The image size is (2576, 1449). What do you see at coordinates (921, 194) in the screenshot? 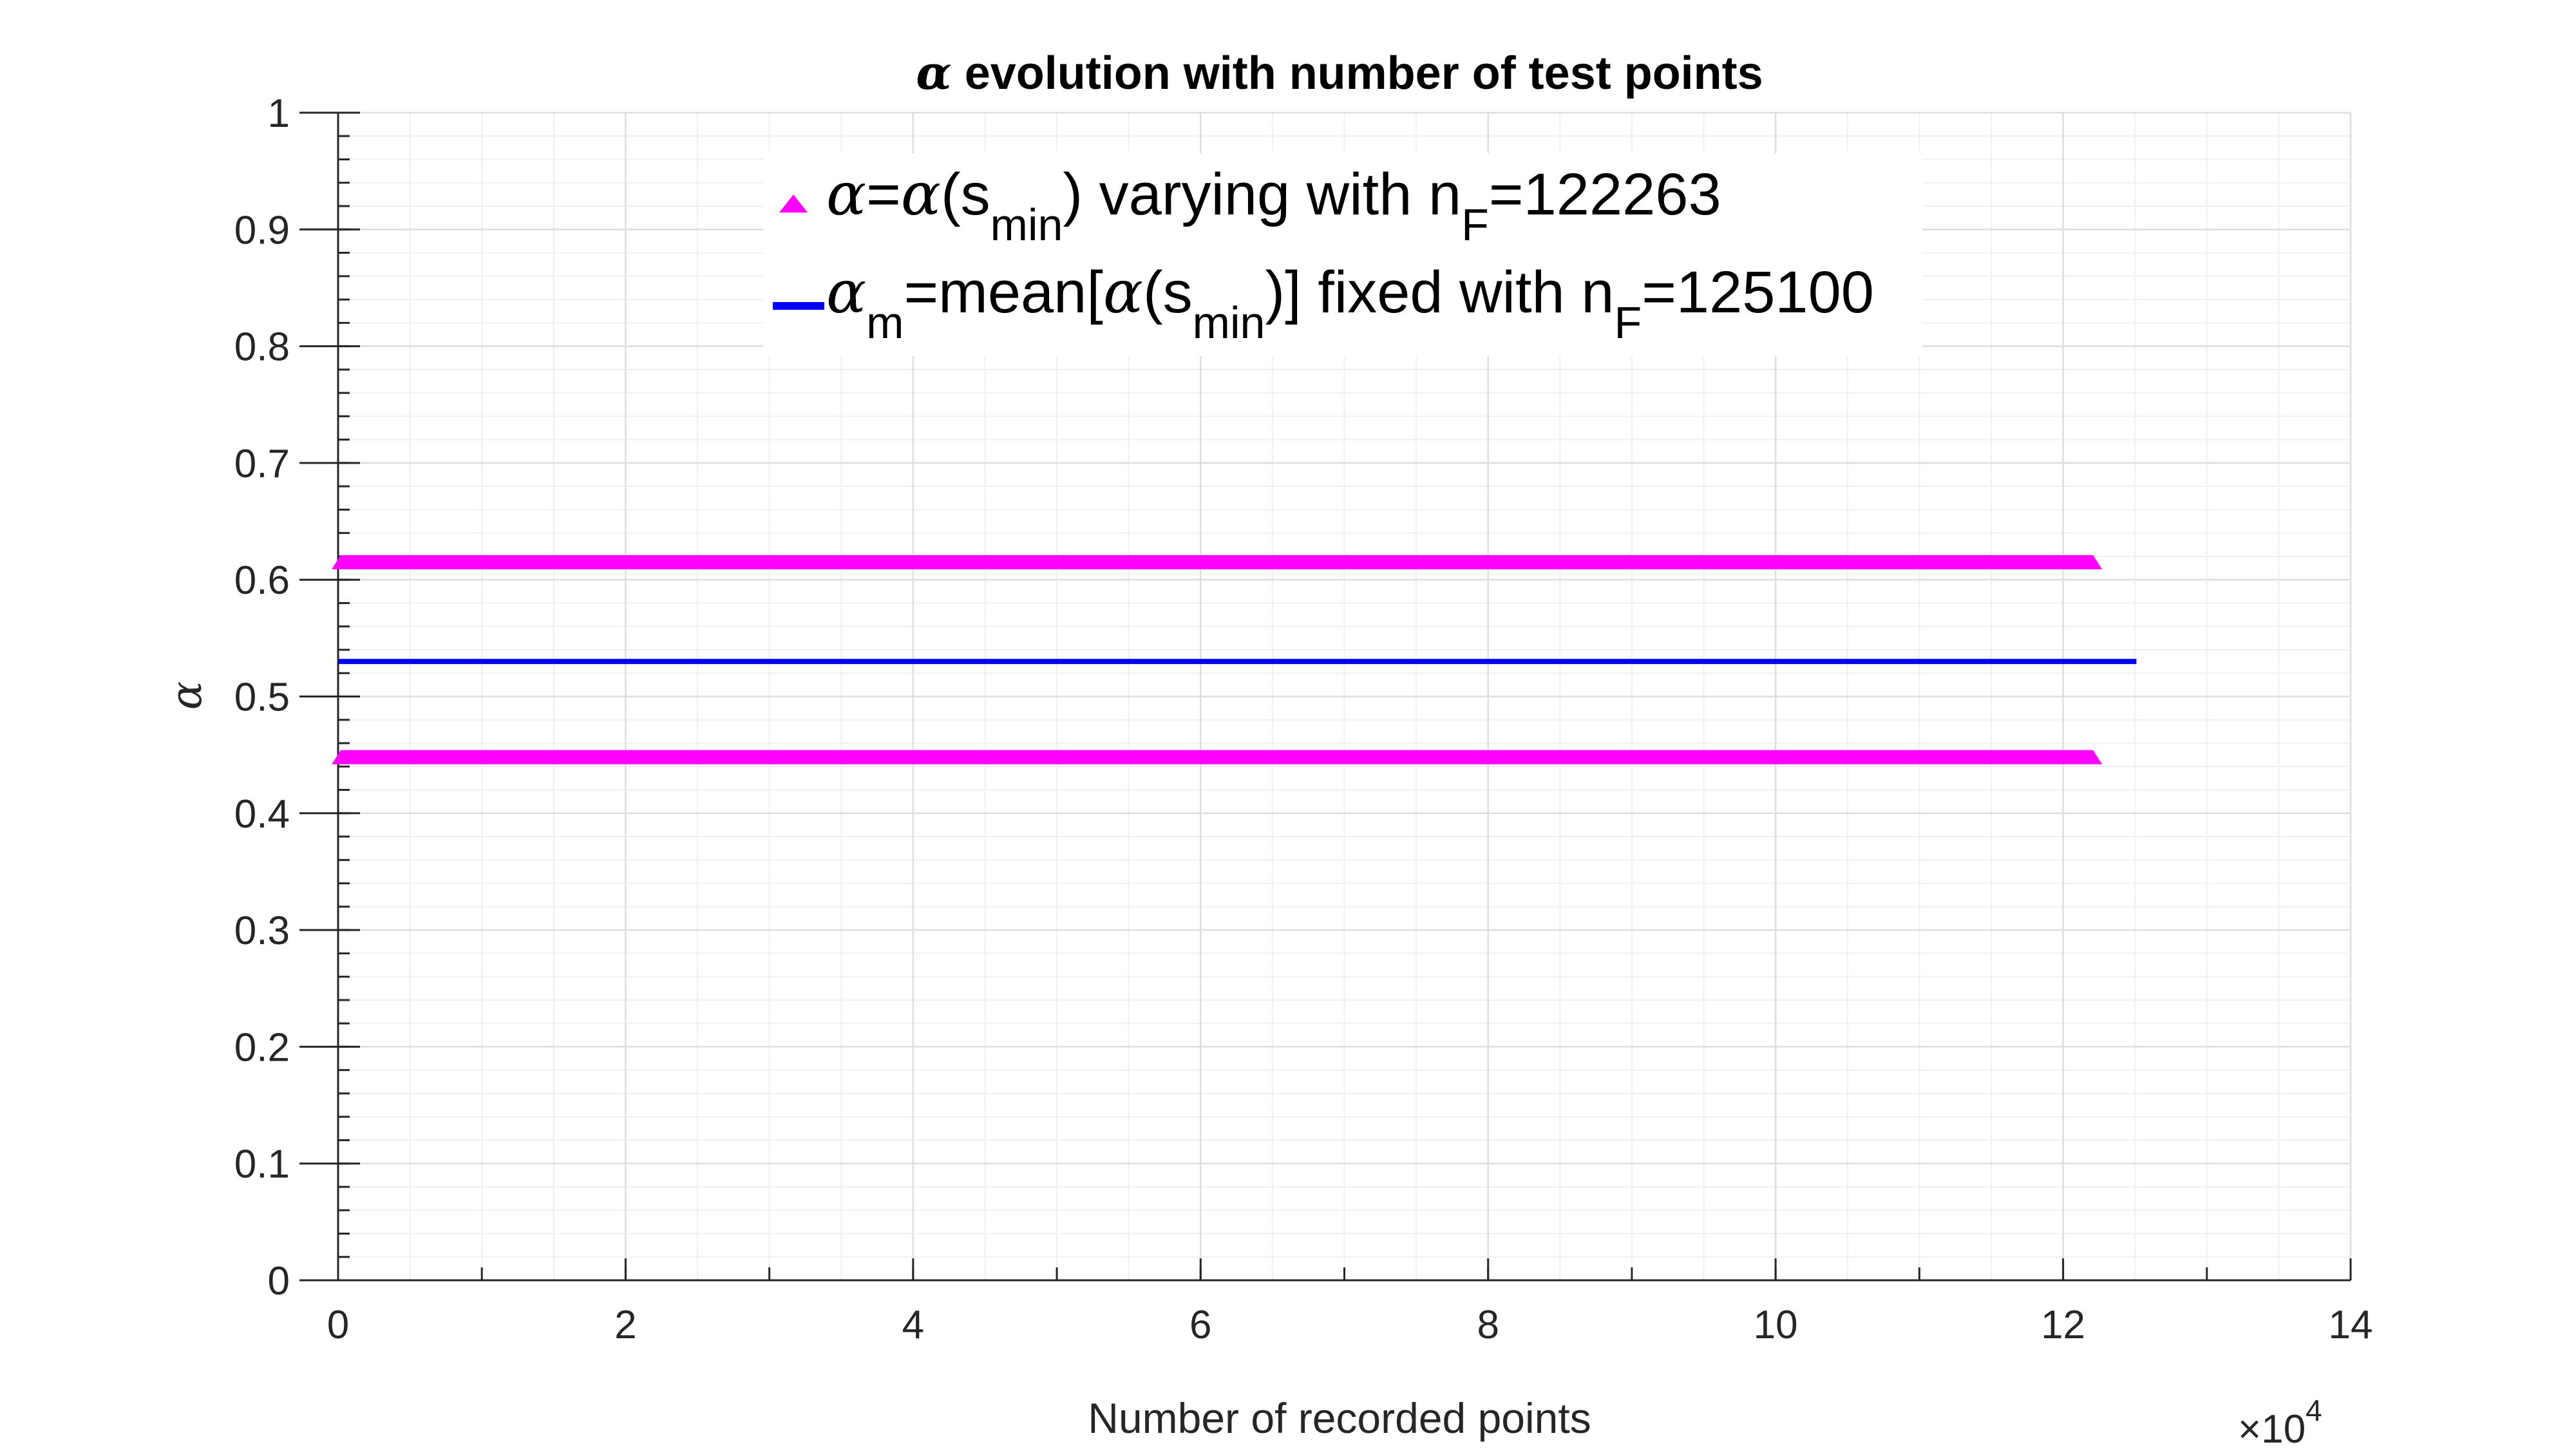
I see `legend-1-symbol-2: α` at bounding box center [921, 194].